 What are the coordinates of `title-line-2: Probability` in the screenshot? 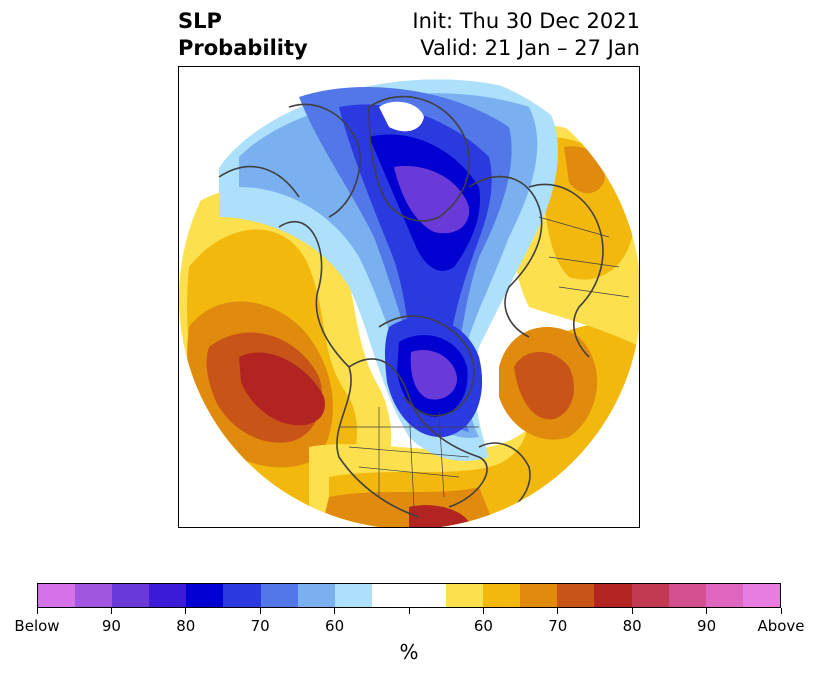 It's located at (243, 48).